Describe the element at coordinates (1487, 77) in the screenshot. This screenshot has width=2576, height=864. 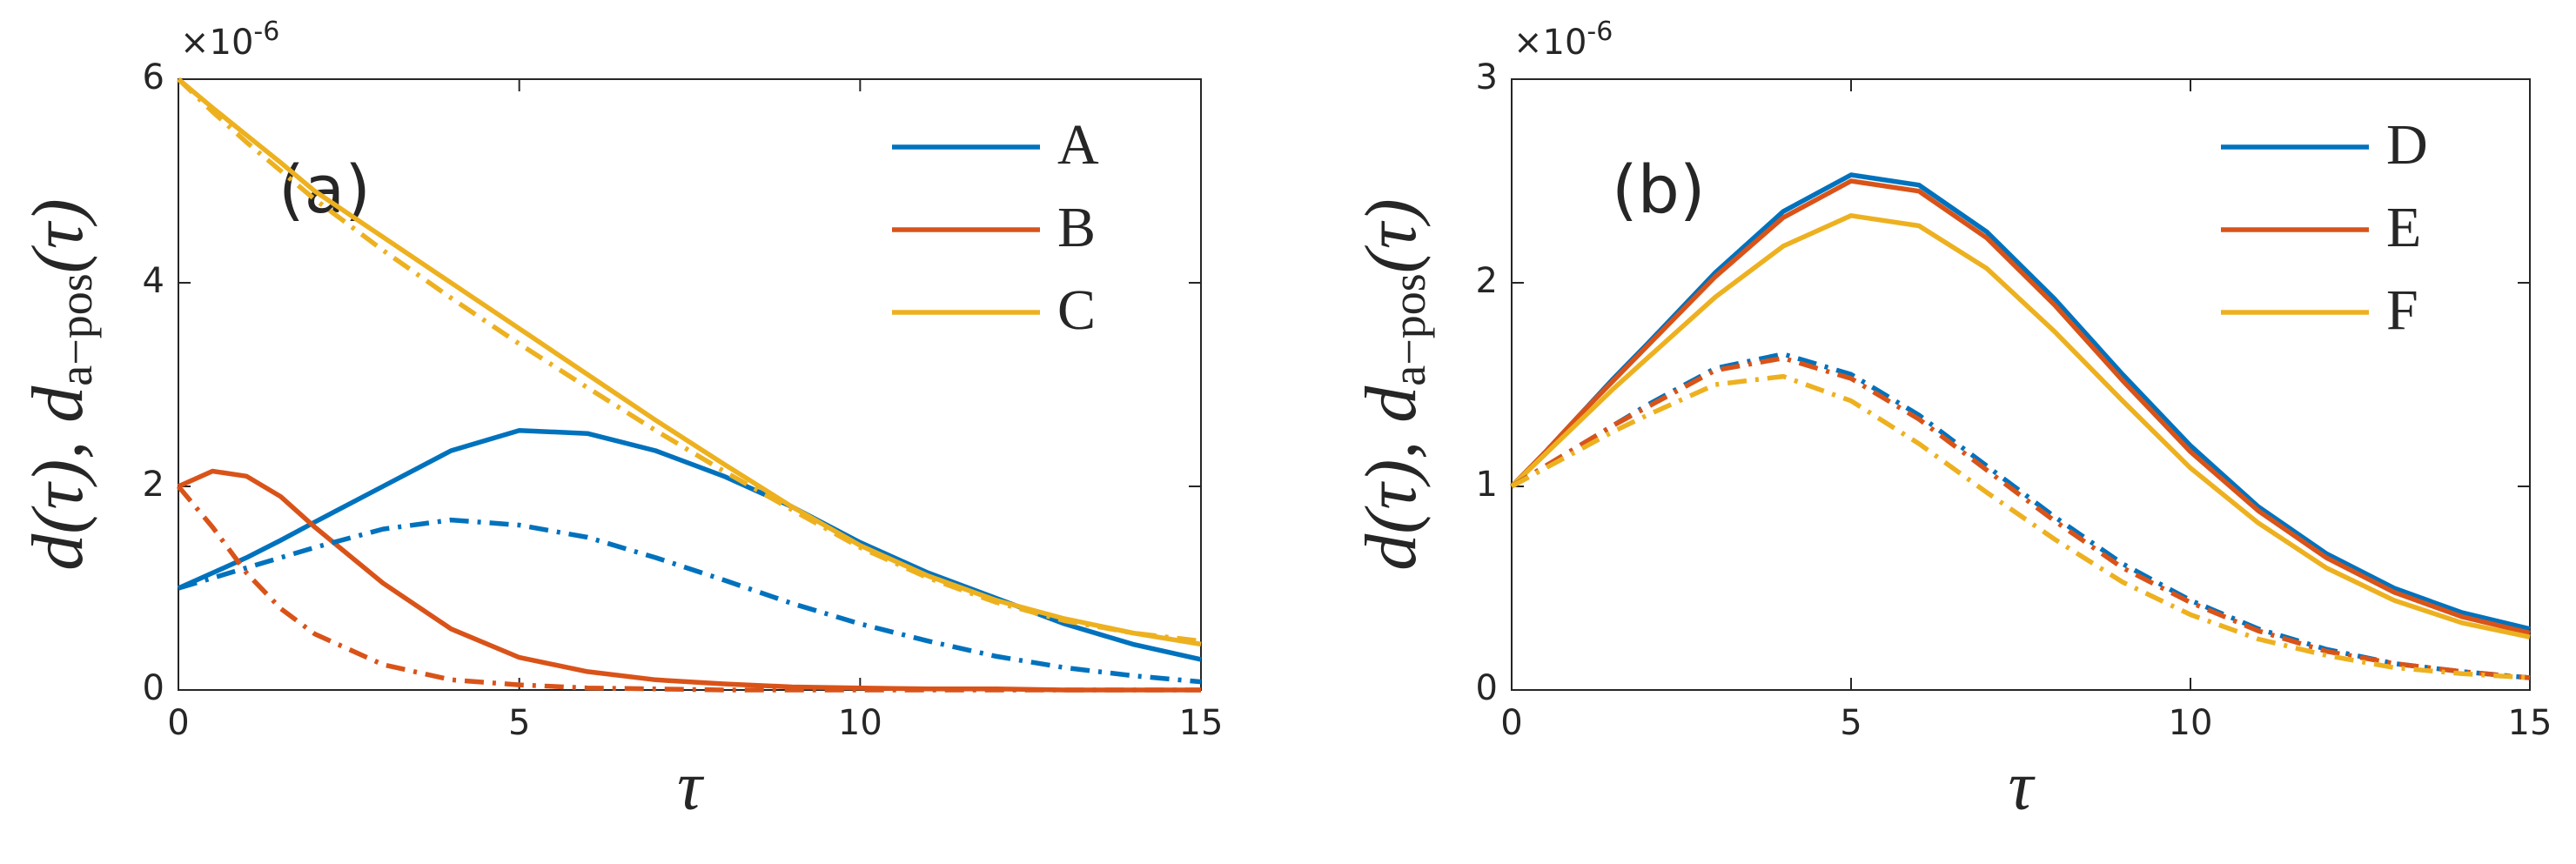
I see `y-tick-label: 3` at that location.